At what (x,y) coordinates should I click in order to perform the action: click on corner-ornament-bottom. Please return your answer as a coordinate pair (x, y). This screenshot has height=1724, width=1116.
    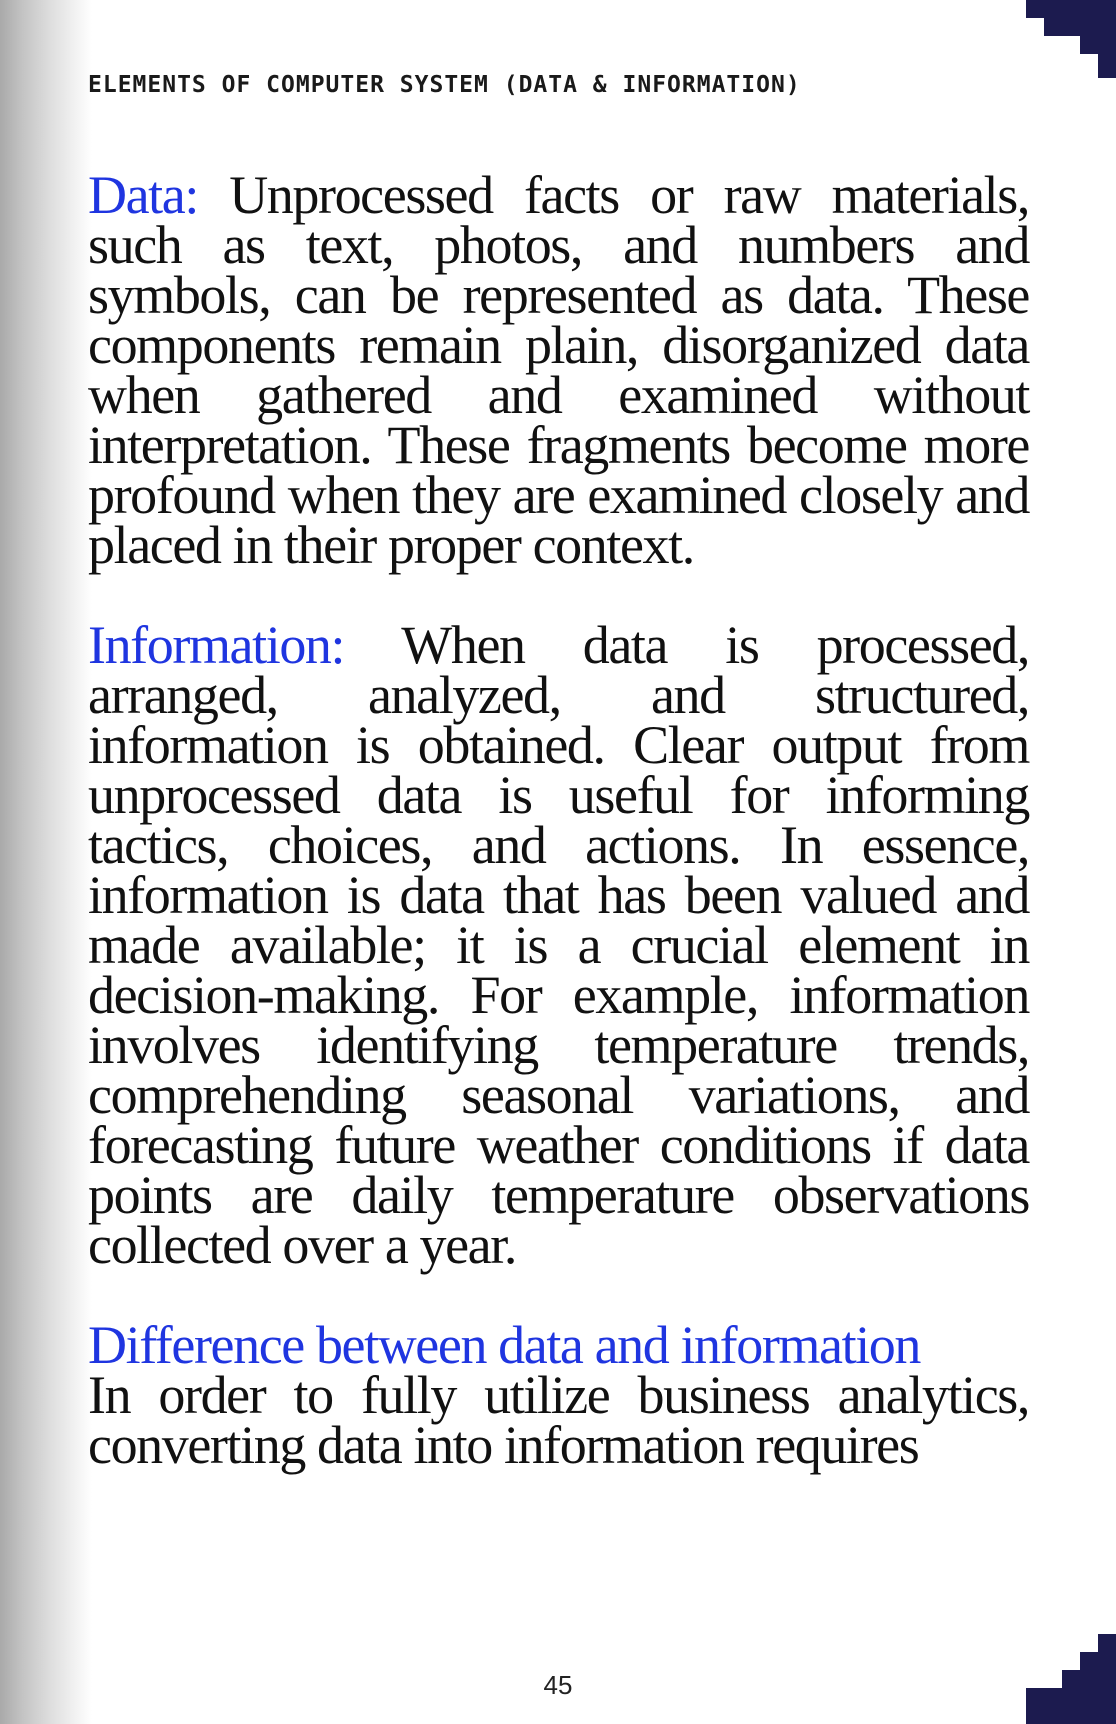
    Looking at the image, I should click on (1071, 1679).